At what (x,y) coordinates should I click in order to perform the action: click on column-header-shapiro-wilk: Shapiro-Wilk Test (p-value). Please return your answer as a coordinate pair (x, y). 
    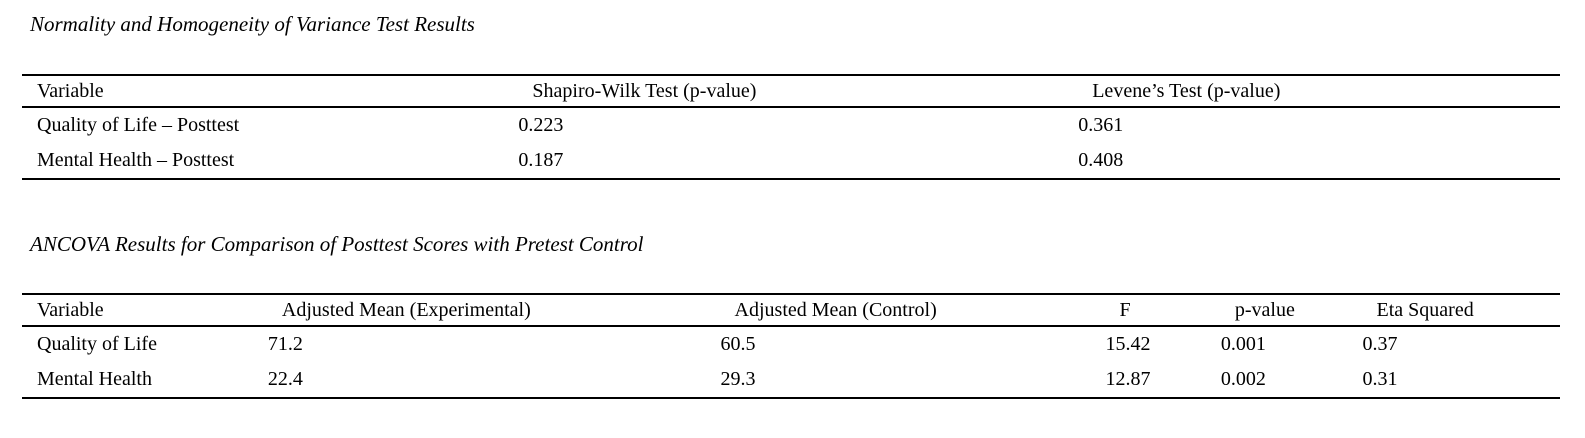
    Looking at the image, I should click on (783, 91).